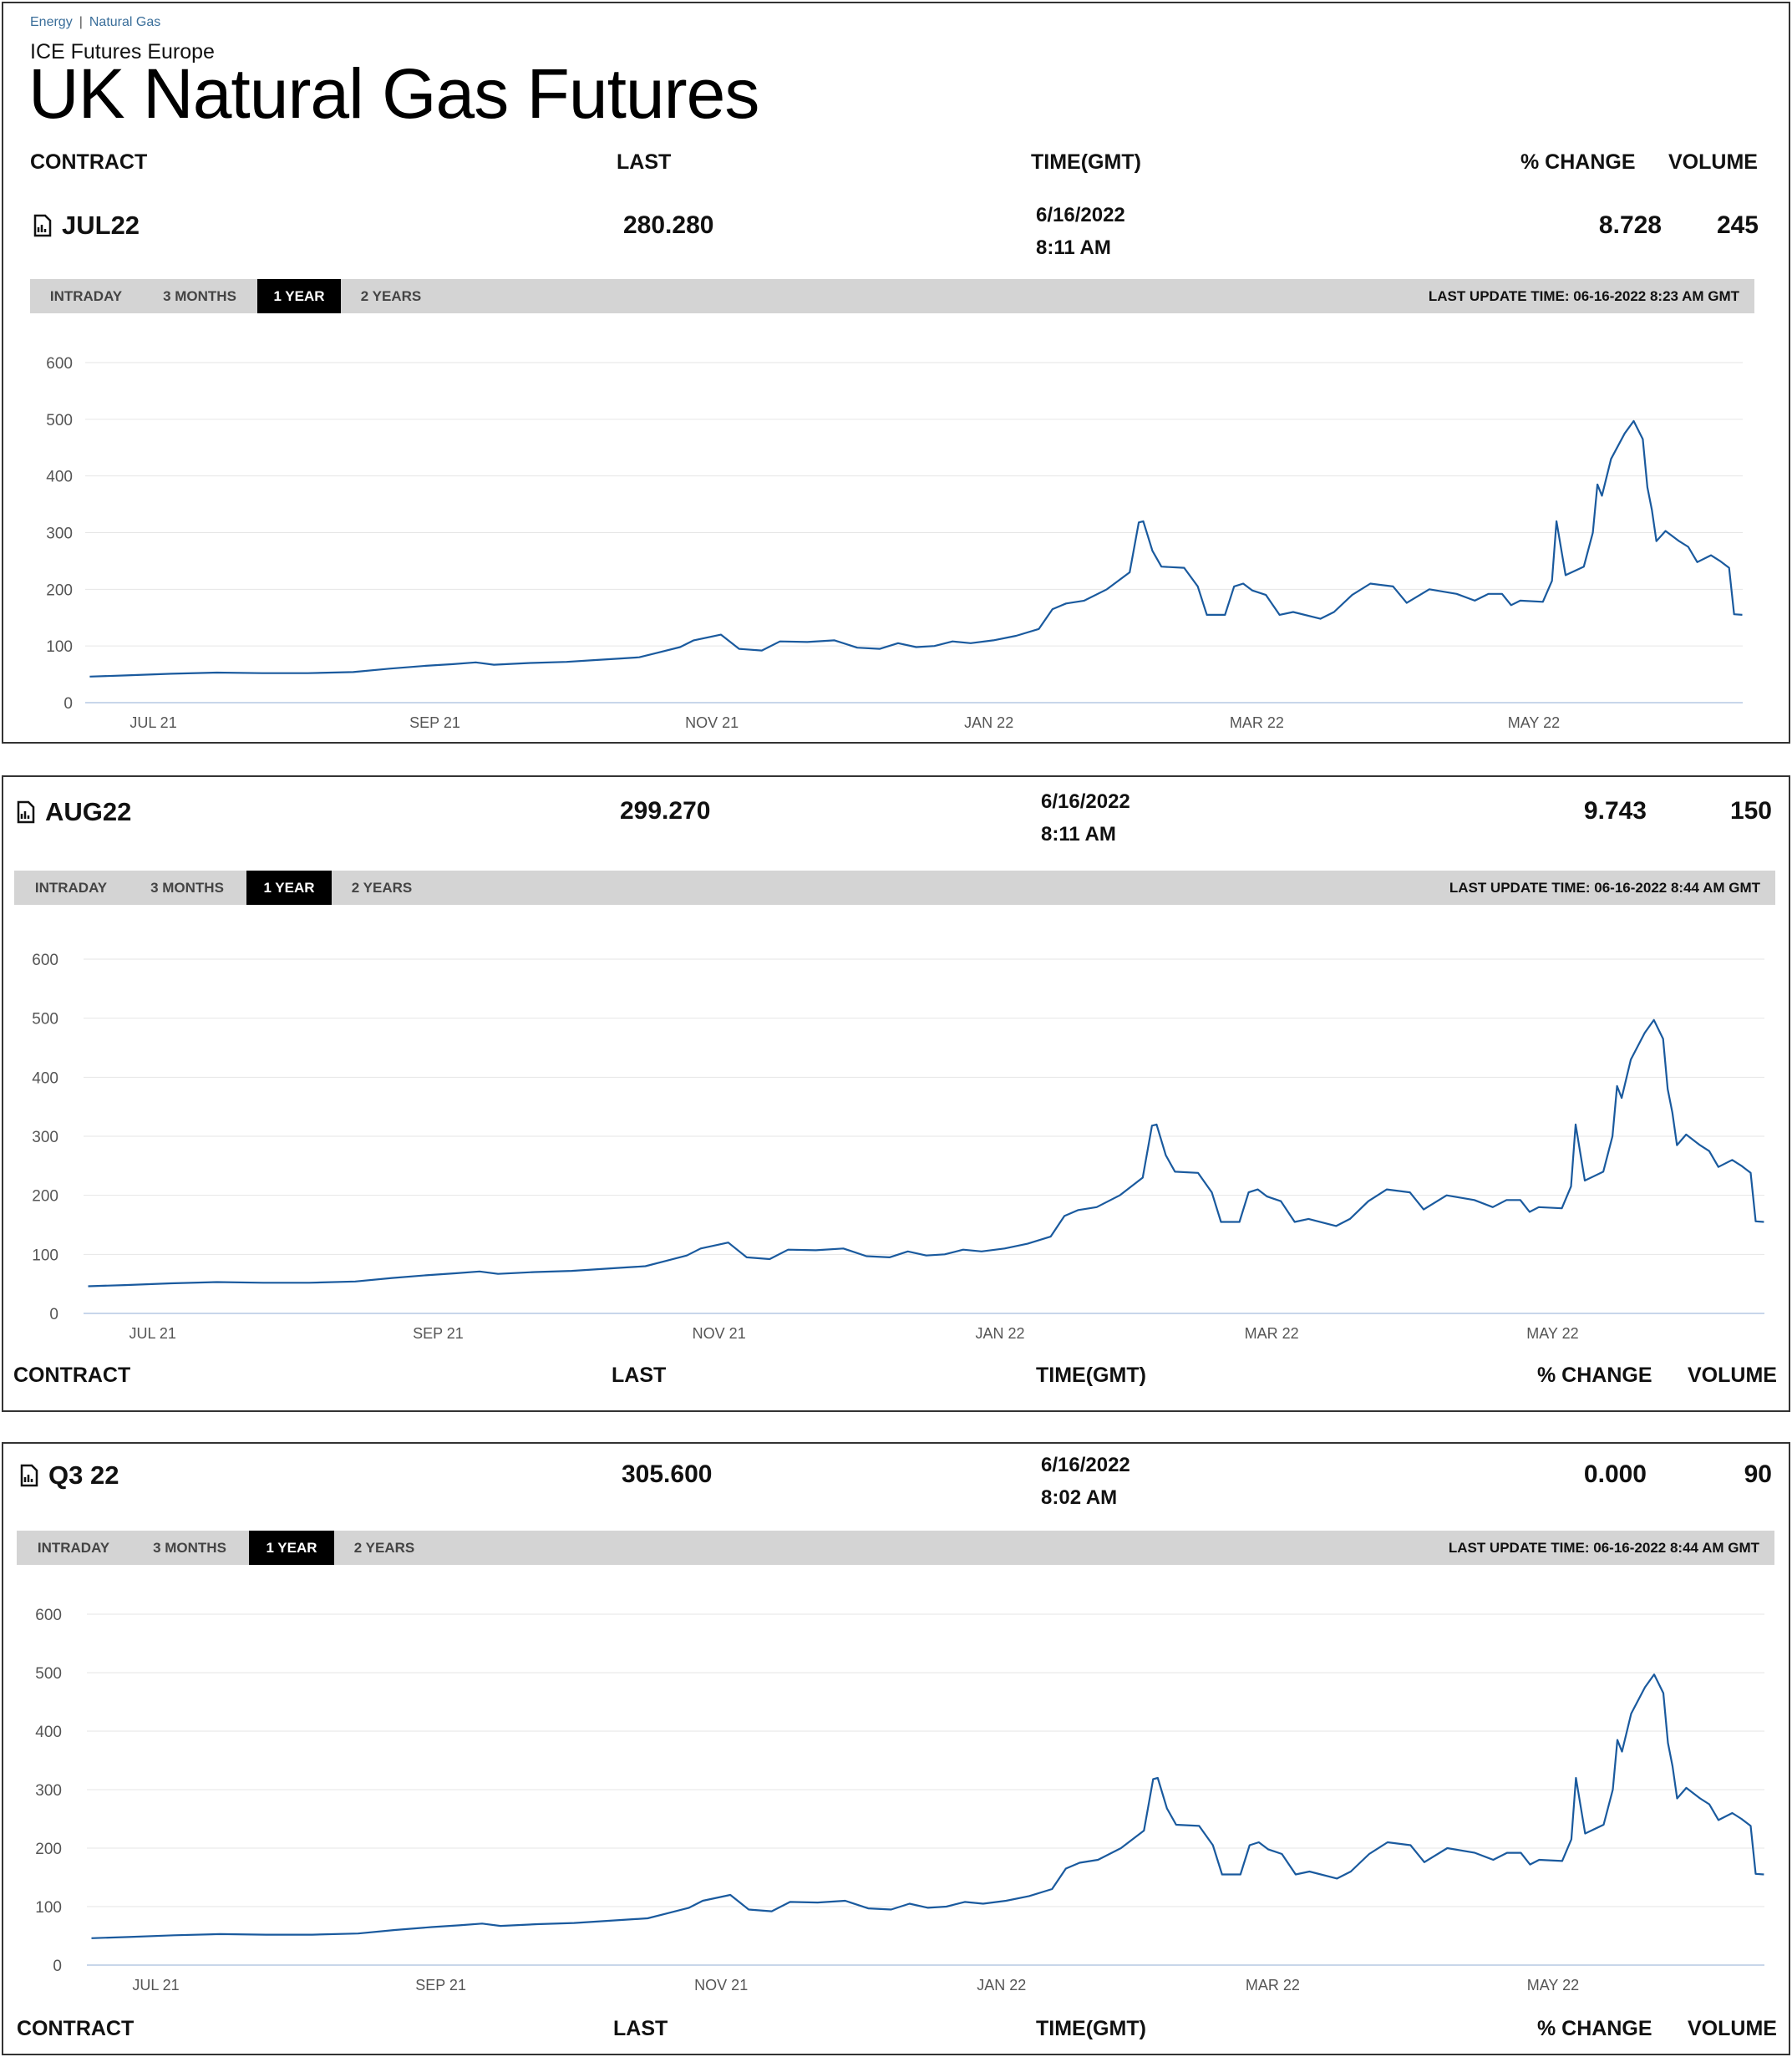  Describe the element at coordinates (1615, 811) in the screenshot. I see `percent-change: 9.743` at that location.